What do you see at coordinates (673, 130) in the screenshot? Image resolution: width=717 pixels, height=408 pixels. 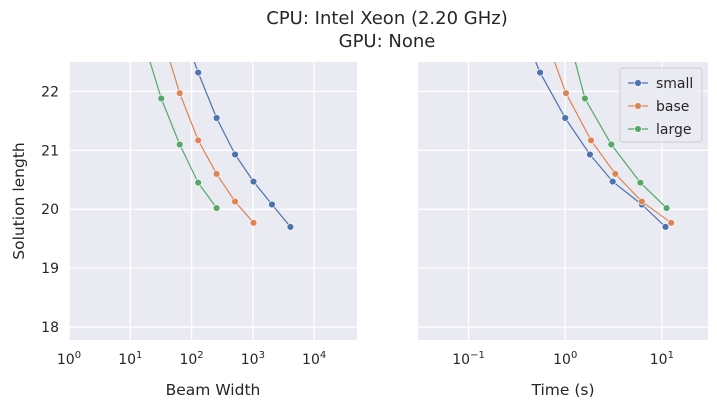 I see `legend-label-large: large` at bounding box center [673, 130].